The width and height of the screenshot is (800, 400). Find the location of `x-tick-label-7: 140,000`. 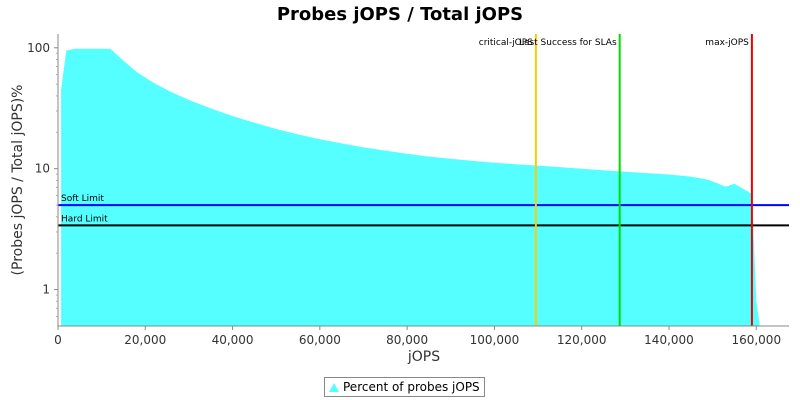

x-tick-label-7: 140,000 is located at coordinates (669, 340).